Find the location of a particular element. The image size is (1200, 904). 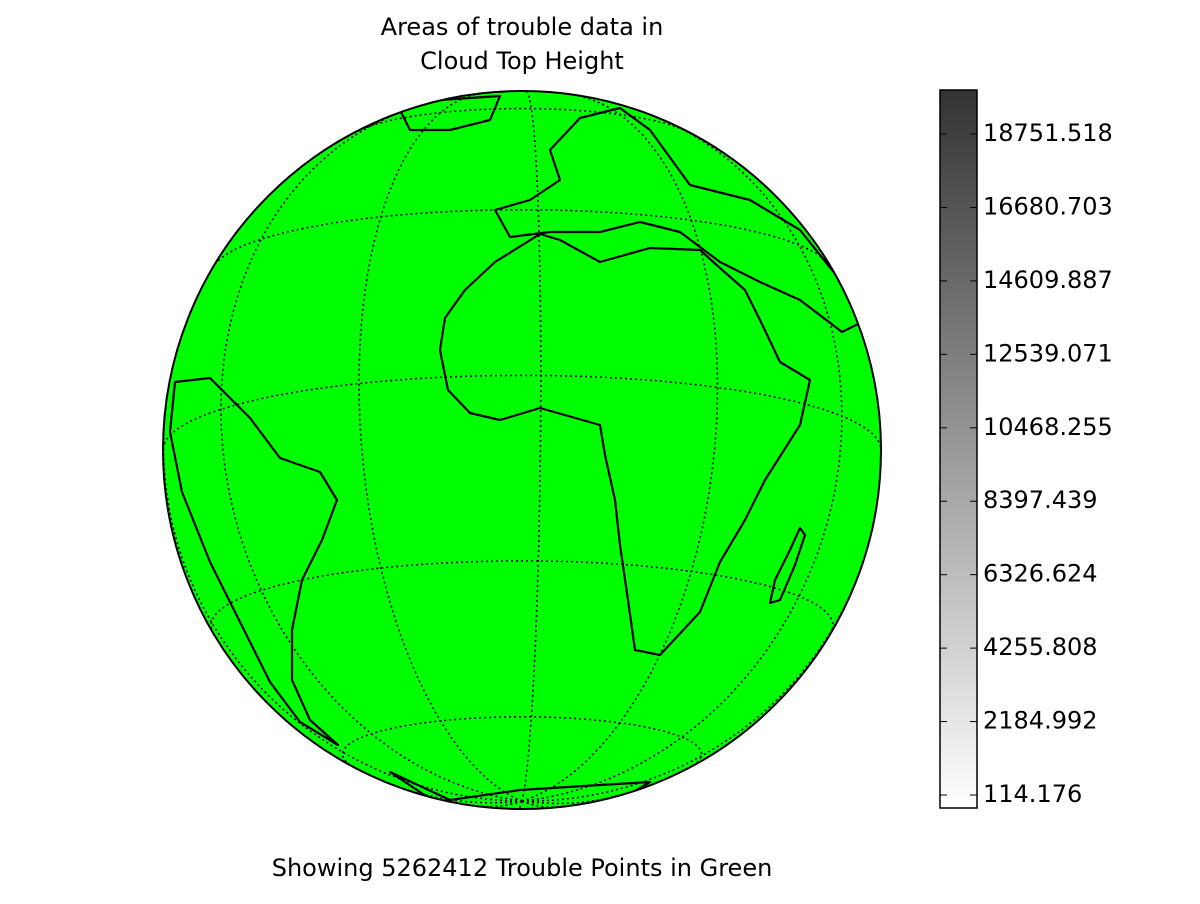

africa is located at coordinates (625, 444).